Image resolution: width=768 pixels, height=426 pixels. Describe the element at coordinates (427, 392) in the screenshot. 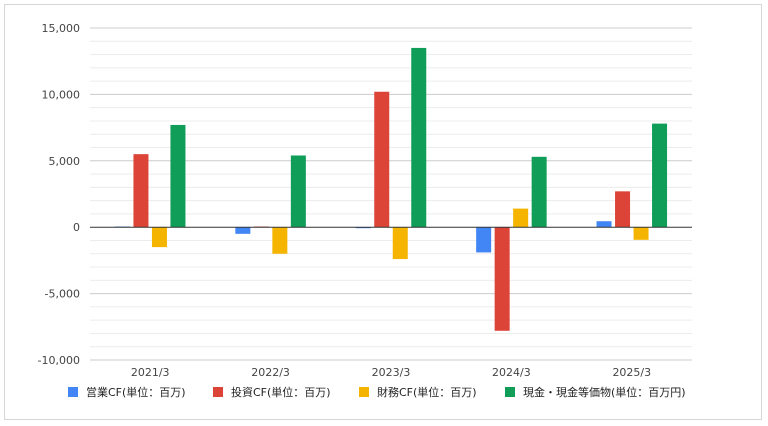

I see `legend-label-3: 財務CF(単位：百万)` at that location.